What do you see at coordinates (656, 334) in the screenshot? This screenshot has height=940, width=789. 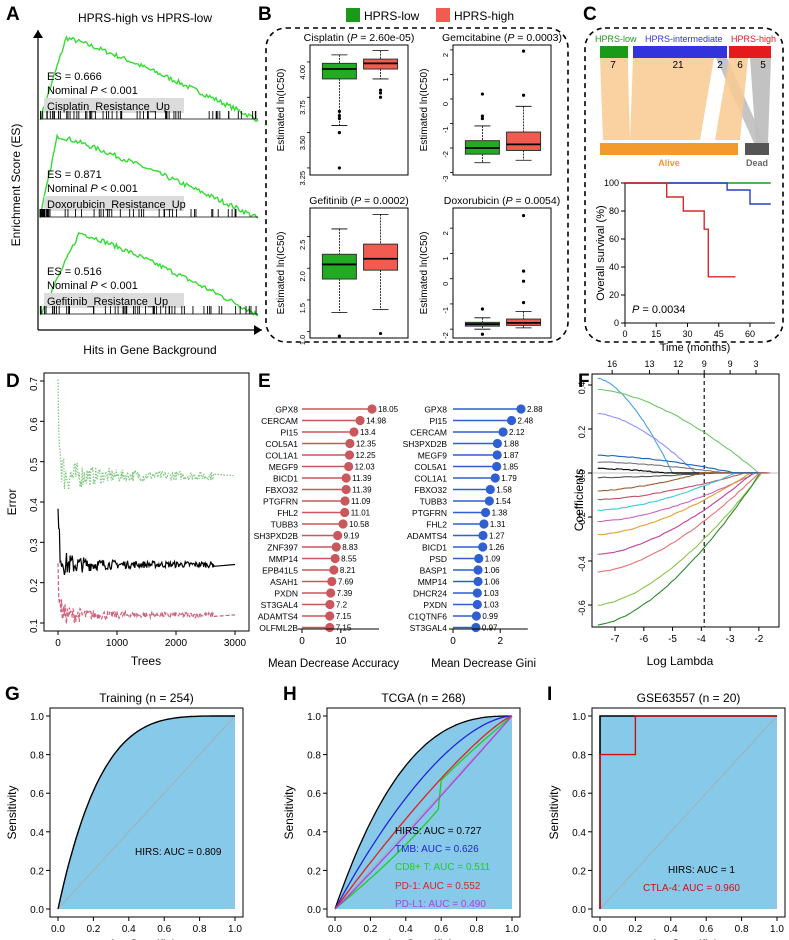 I see `km-x-tick-label: 15` at bounding box center [656, 334].